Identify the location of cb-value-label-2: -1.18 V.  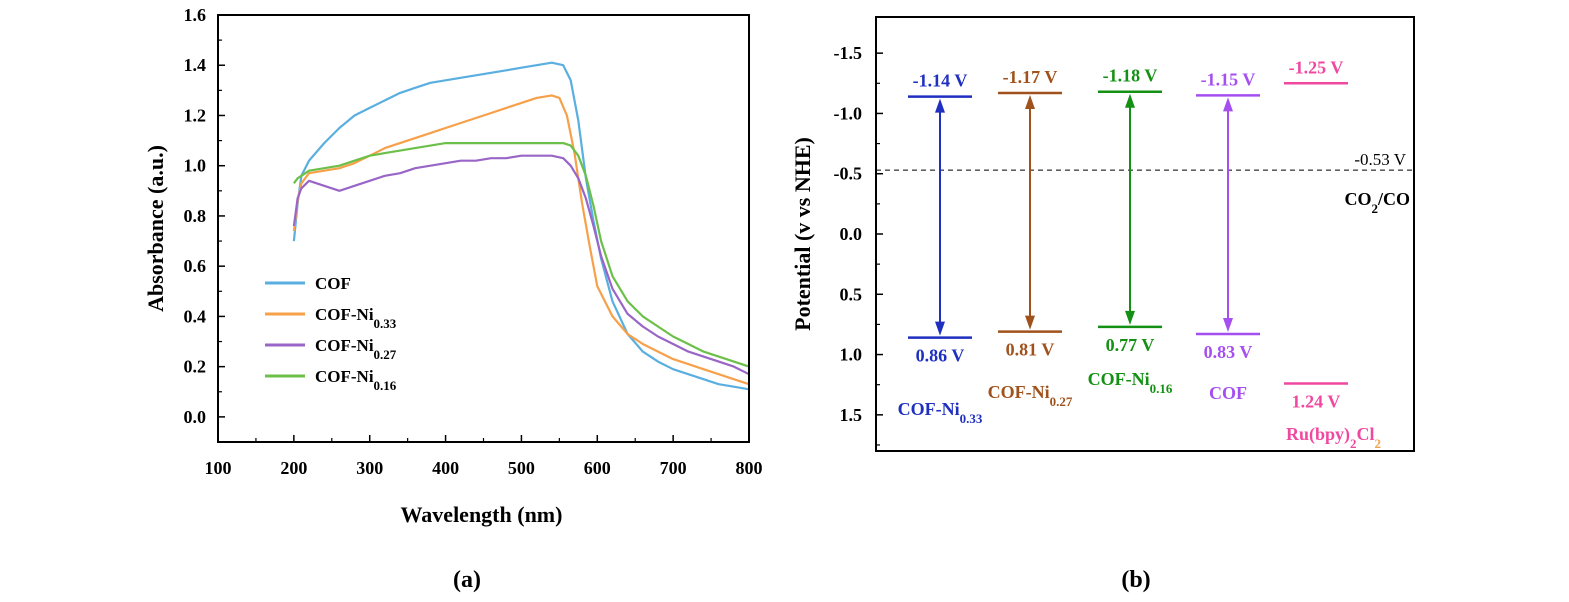
(1130, 76).